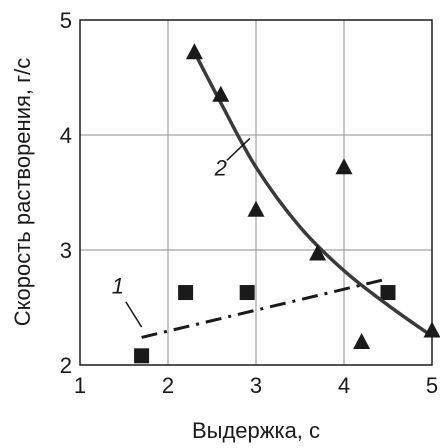 This screenshot has height=448, width=440. What do you see at coordinates (181, 232) in the screenshot?
I see `annotations: 12` at bounding box center [181, 232].